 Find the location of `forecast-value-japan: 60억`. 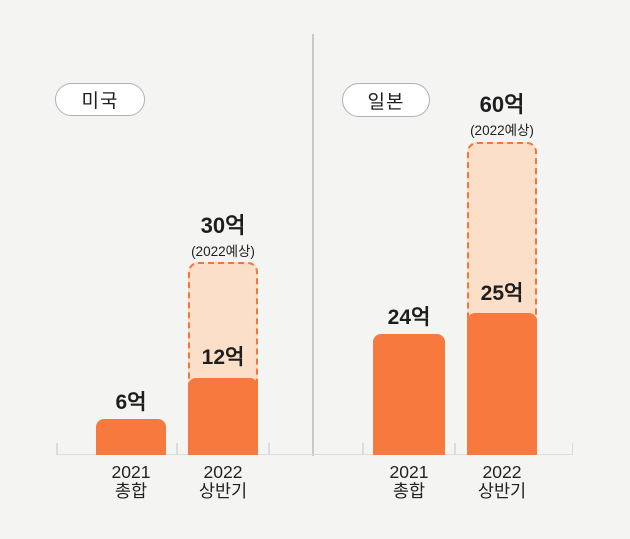

forecast-value-japan: 60억 is located at coordinates (502, 104).